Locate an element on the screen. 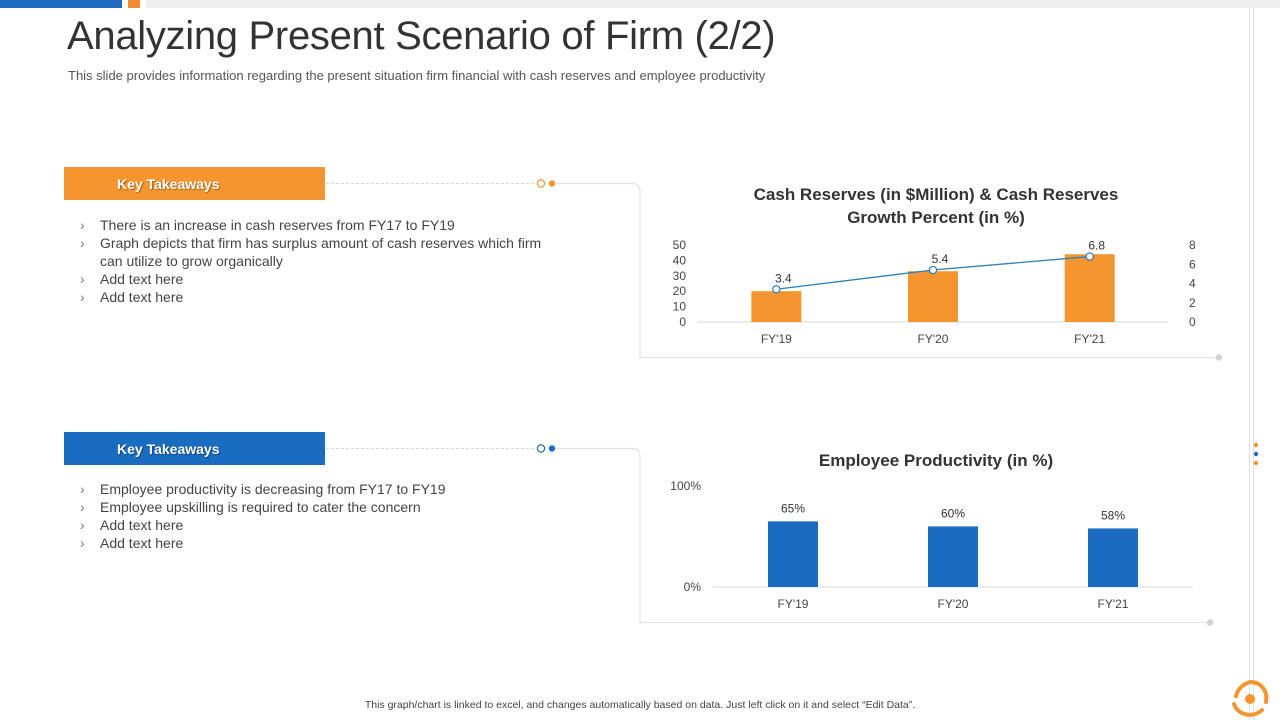 The width and height of the screenshot is (1280, 720). data-label: 5.4 is located at coordinates (940, 259).